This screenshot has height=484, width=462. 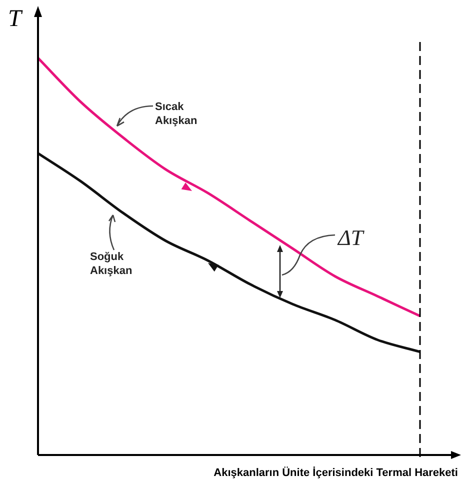 I want to click on x-axis-title: Akışkanların Ünite İçerisindeki Termal Hareketi, so click(x=336, y=472).